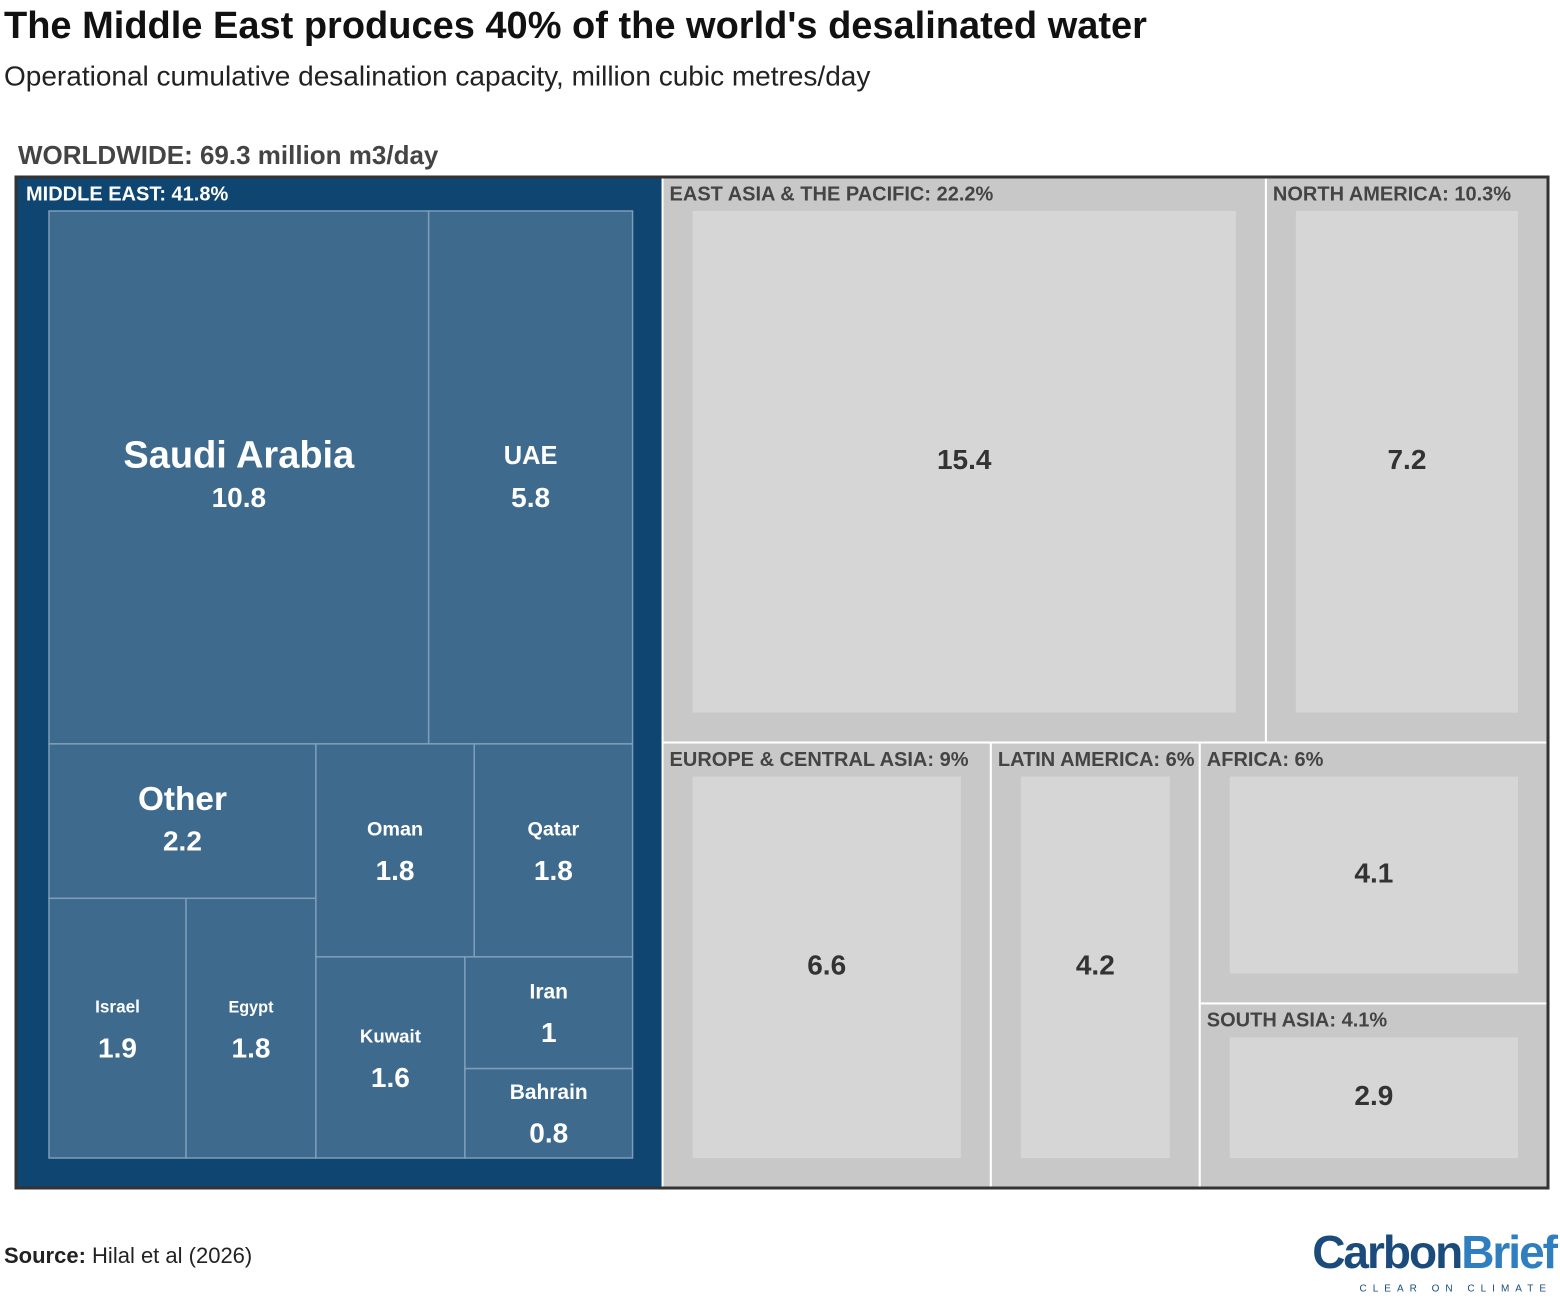 Image resolution: width=1560 pixels, height=1300 pixels. What do you see at coordinates (117, 1007) in the screenshot?
I see `leaf-name: Israel` at bounding box center [117, 1007].